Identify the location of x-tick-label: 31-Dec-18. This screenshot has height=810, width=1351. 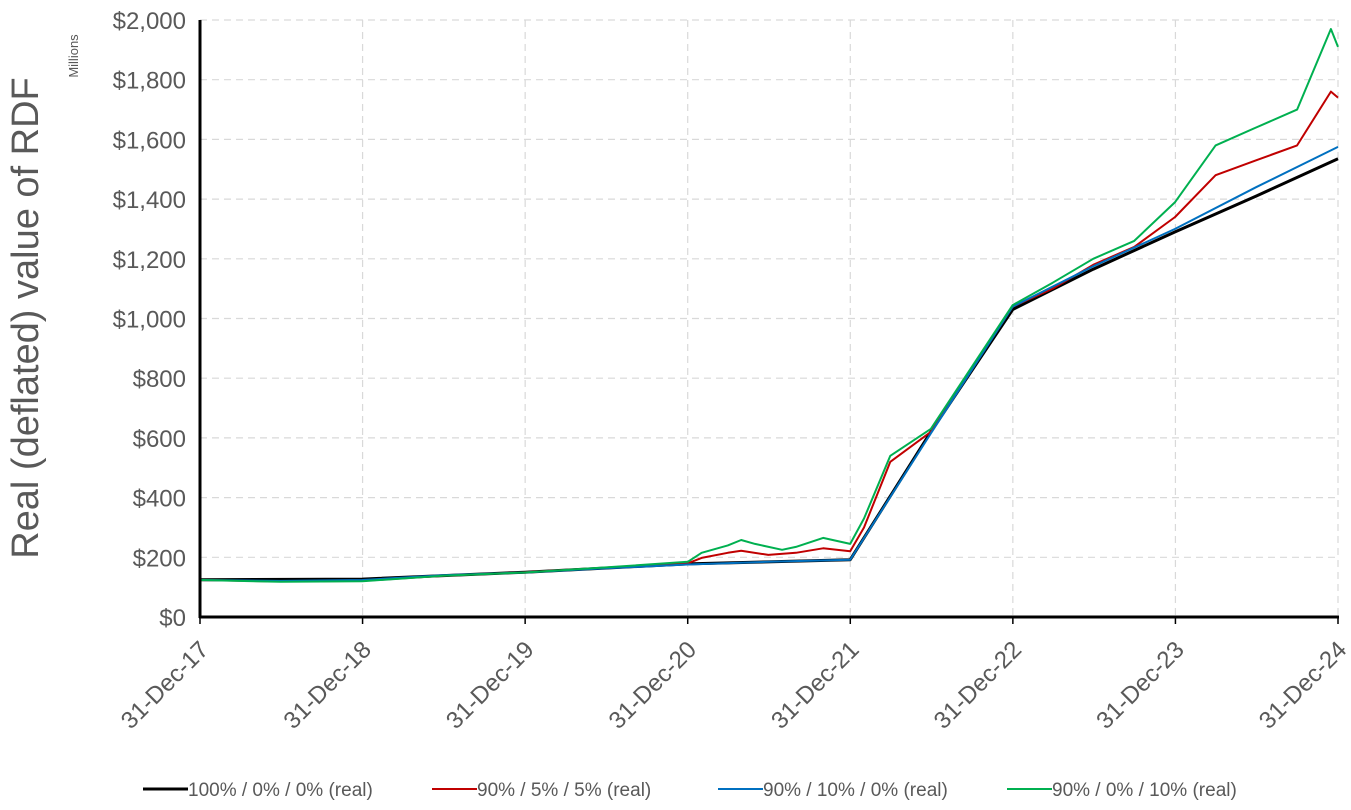
(327, 685).